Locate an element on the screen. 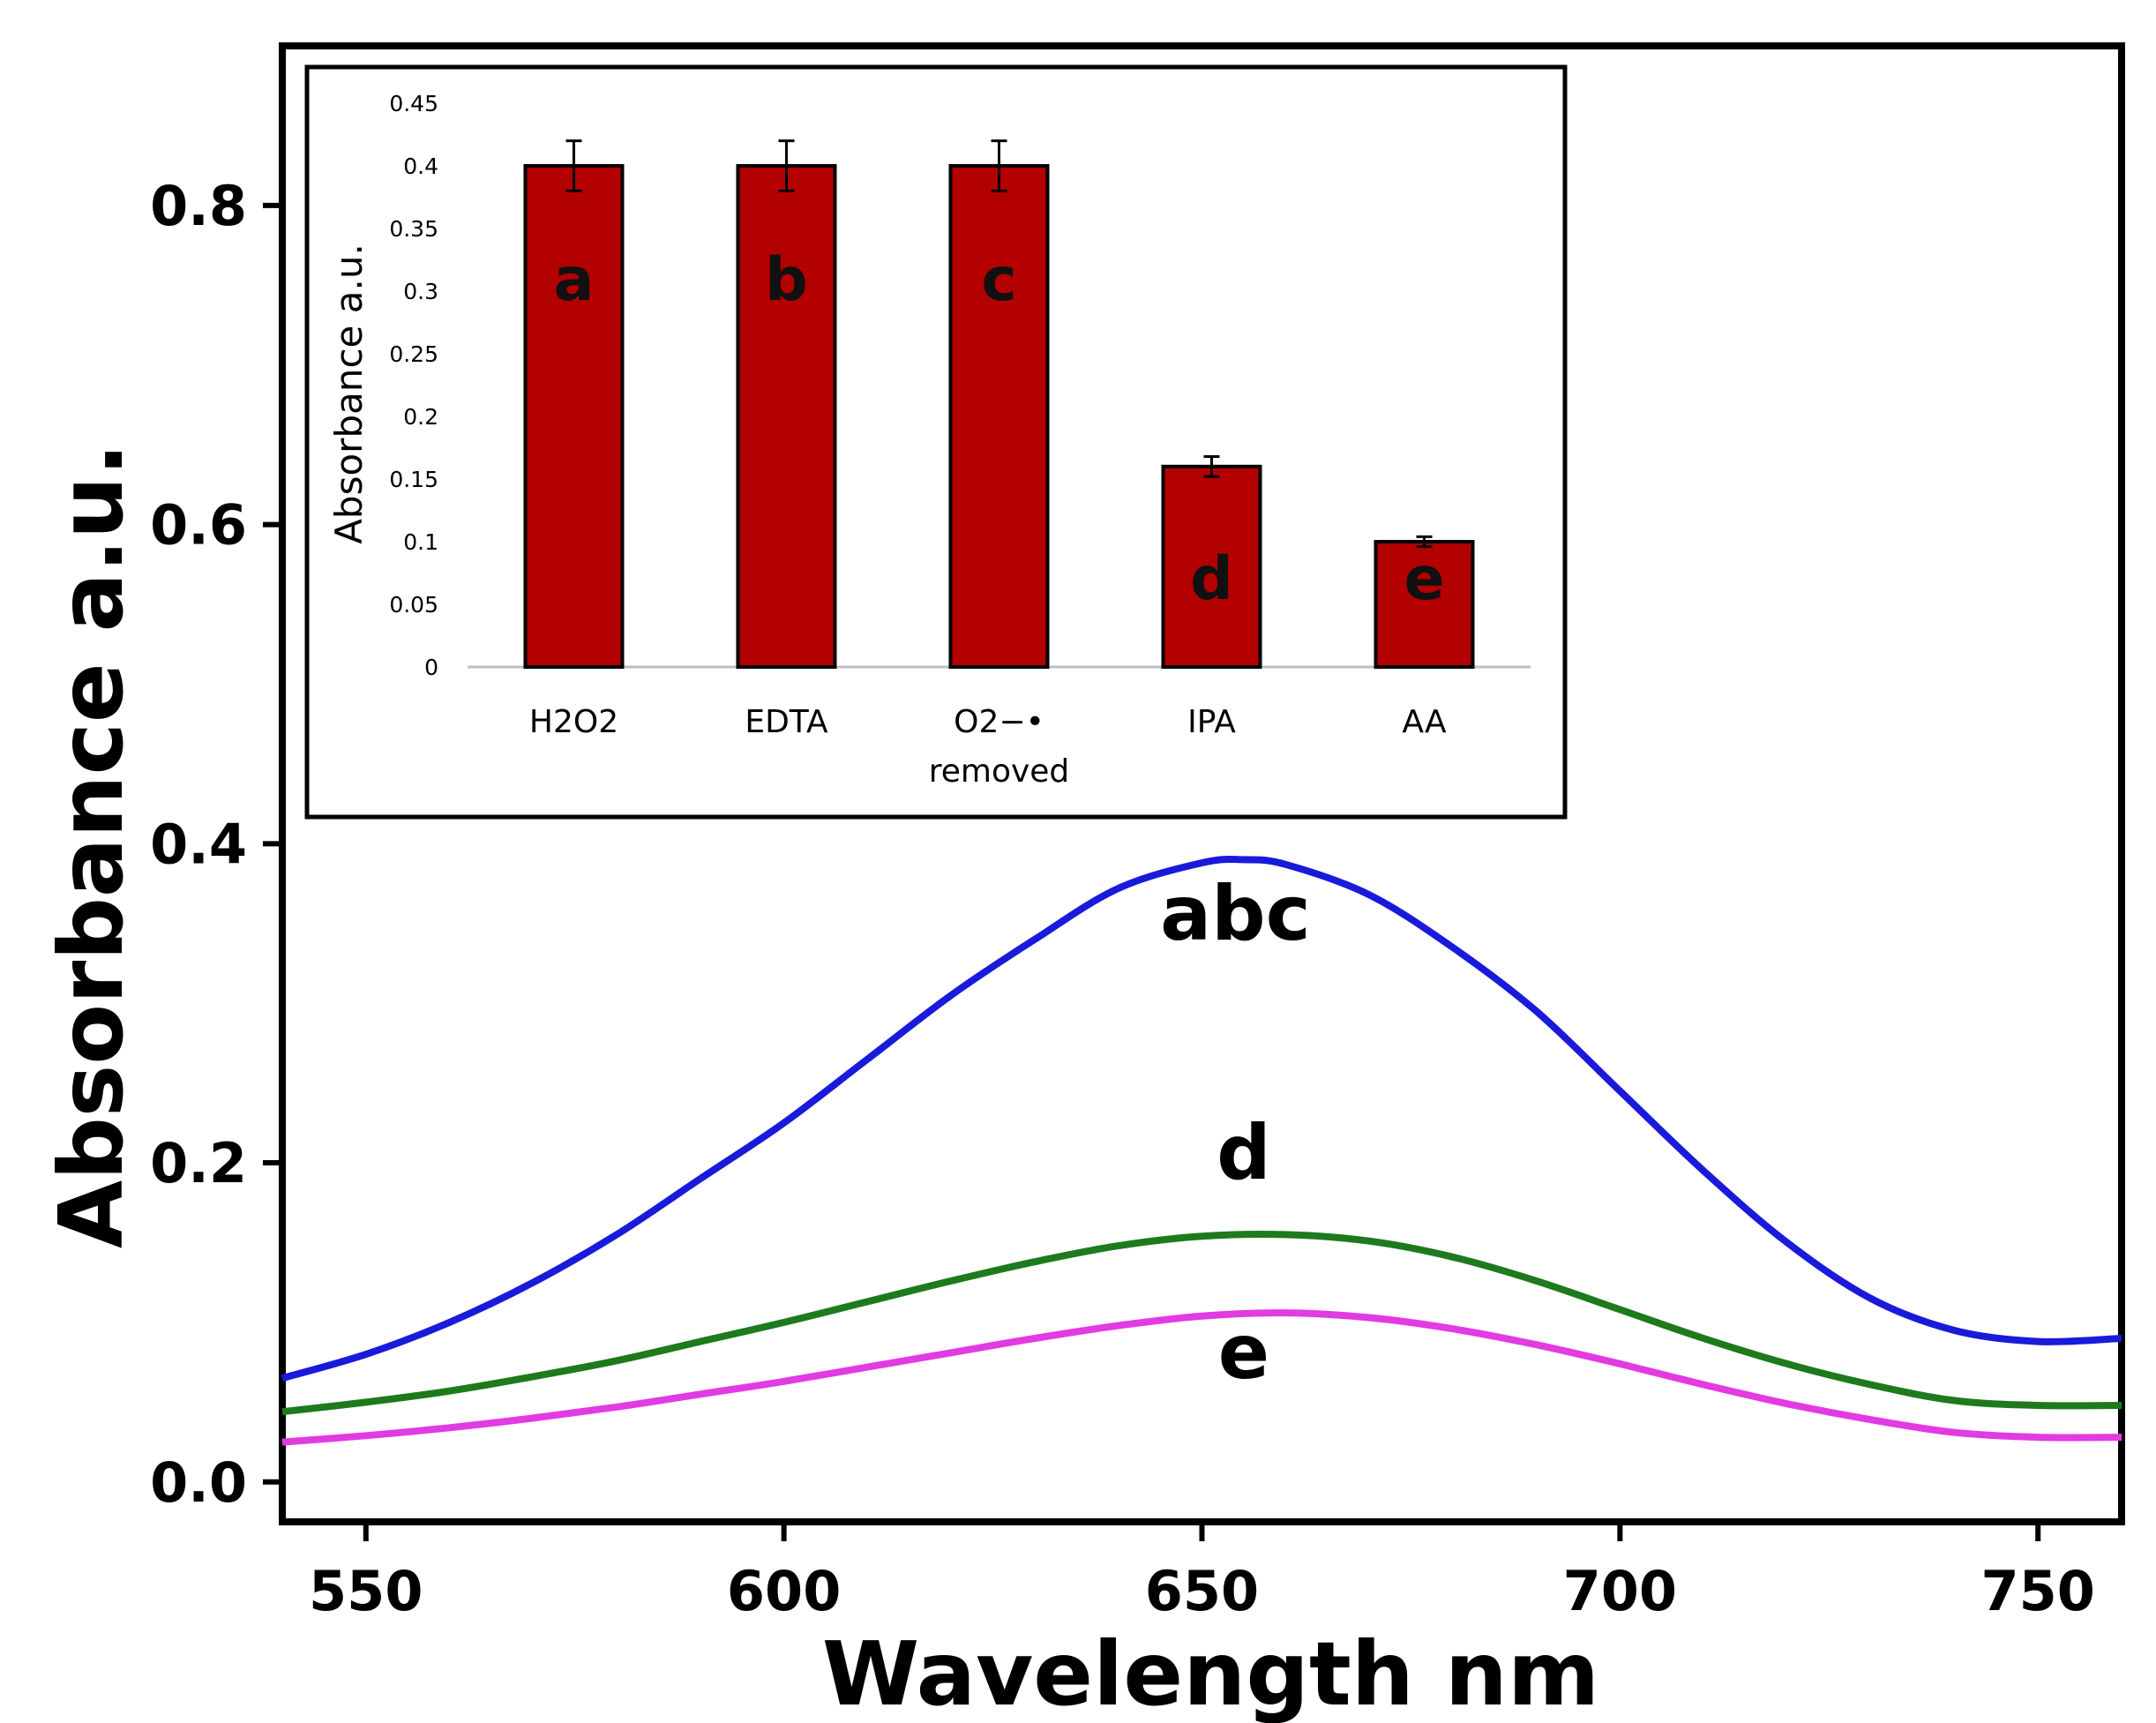 The height and width of the screenshot is (1723, 2156). inset-y-tick-label: 0.05 is located at coordinates (414, 605).